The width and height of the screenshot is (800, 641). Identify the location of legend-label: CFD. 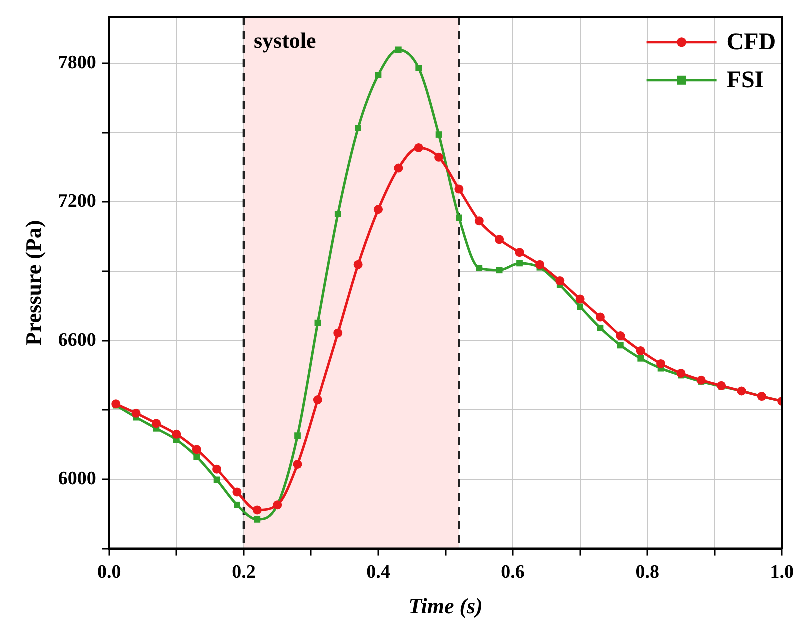
(751, 43).